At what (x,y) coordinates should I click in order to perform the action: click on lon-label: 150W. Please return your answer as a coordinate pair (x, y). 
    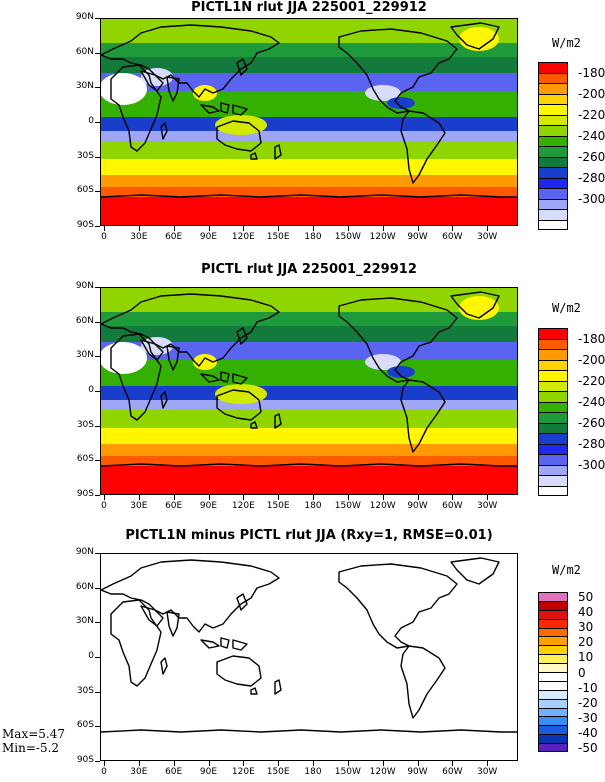
    Looking at the image, I should click on (347, 506).